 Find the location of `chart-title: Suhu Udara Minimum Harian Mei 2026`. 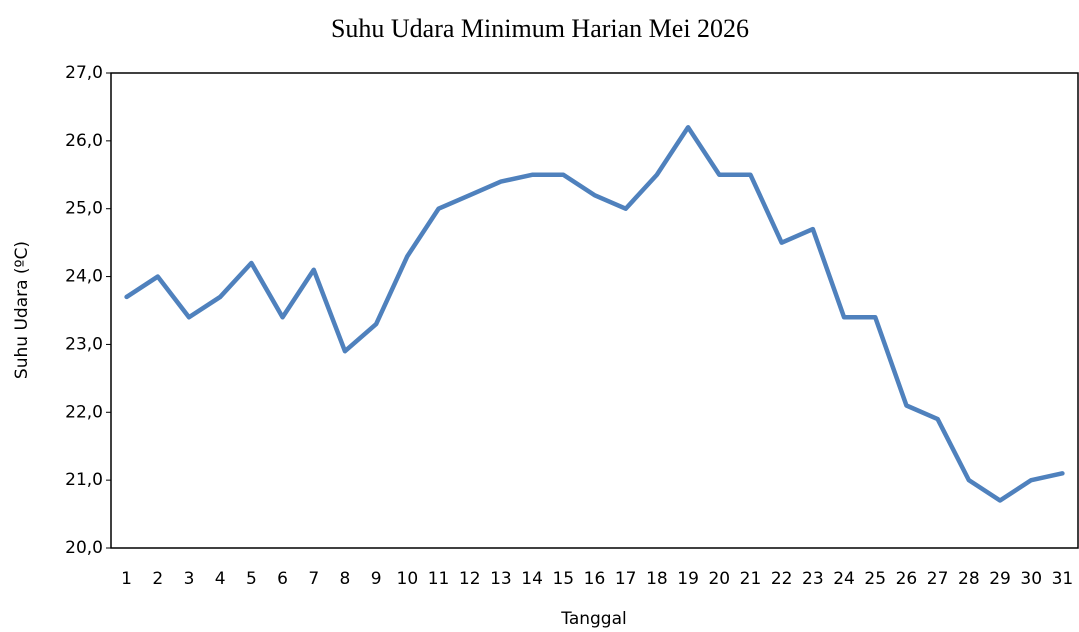

chart-title: Suhu Udara Minimum Harian Mei 2026 is located at coordinates (540, 28).